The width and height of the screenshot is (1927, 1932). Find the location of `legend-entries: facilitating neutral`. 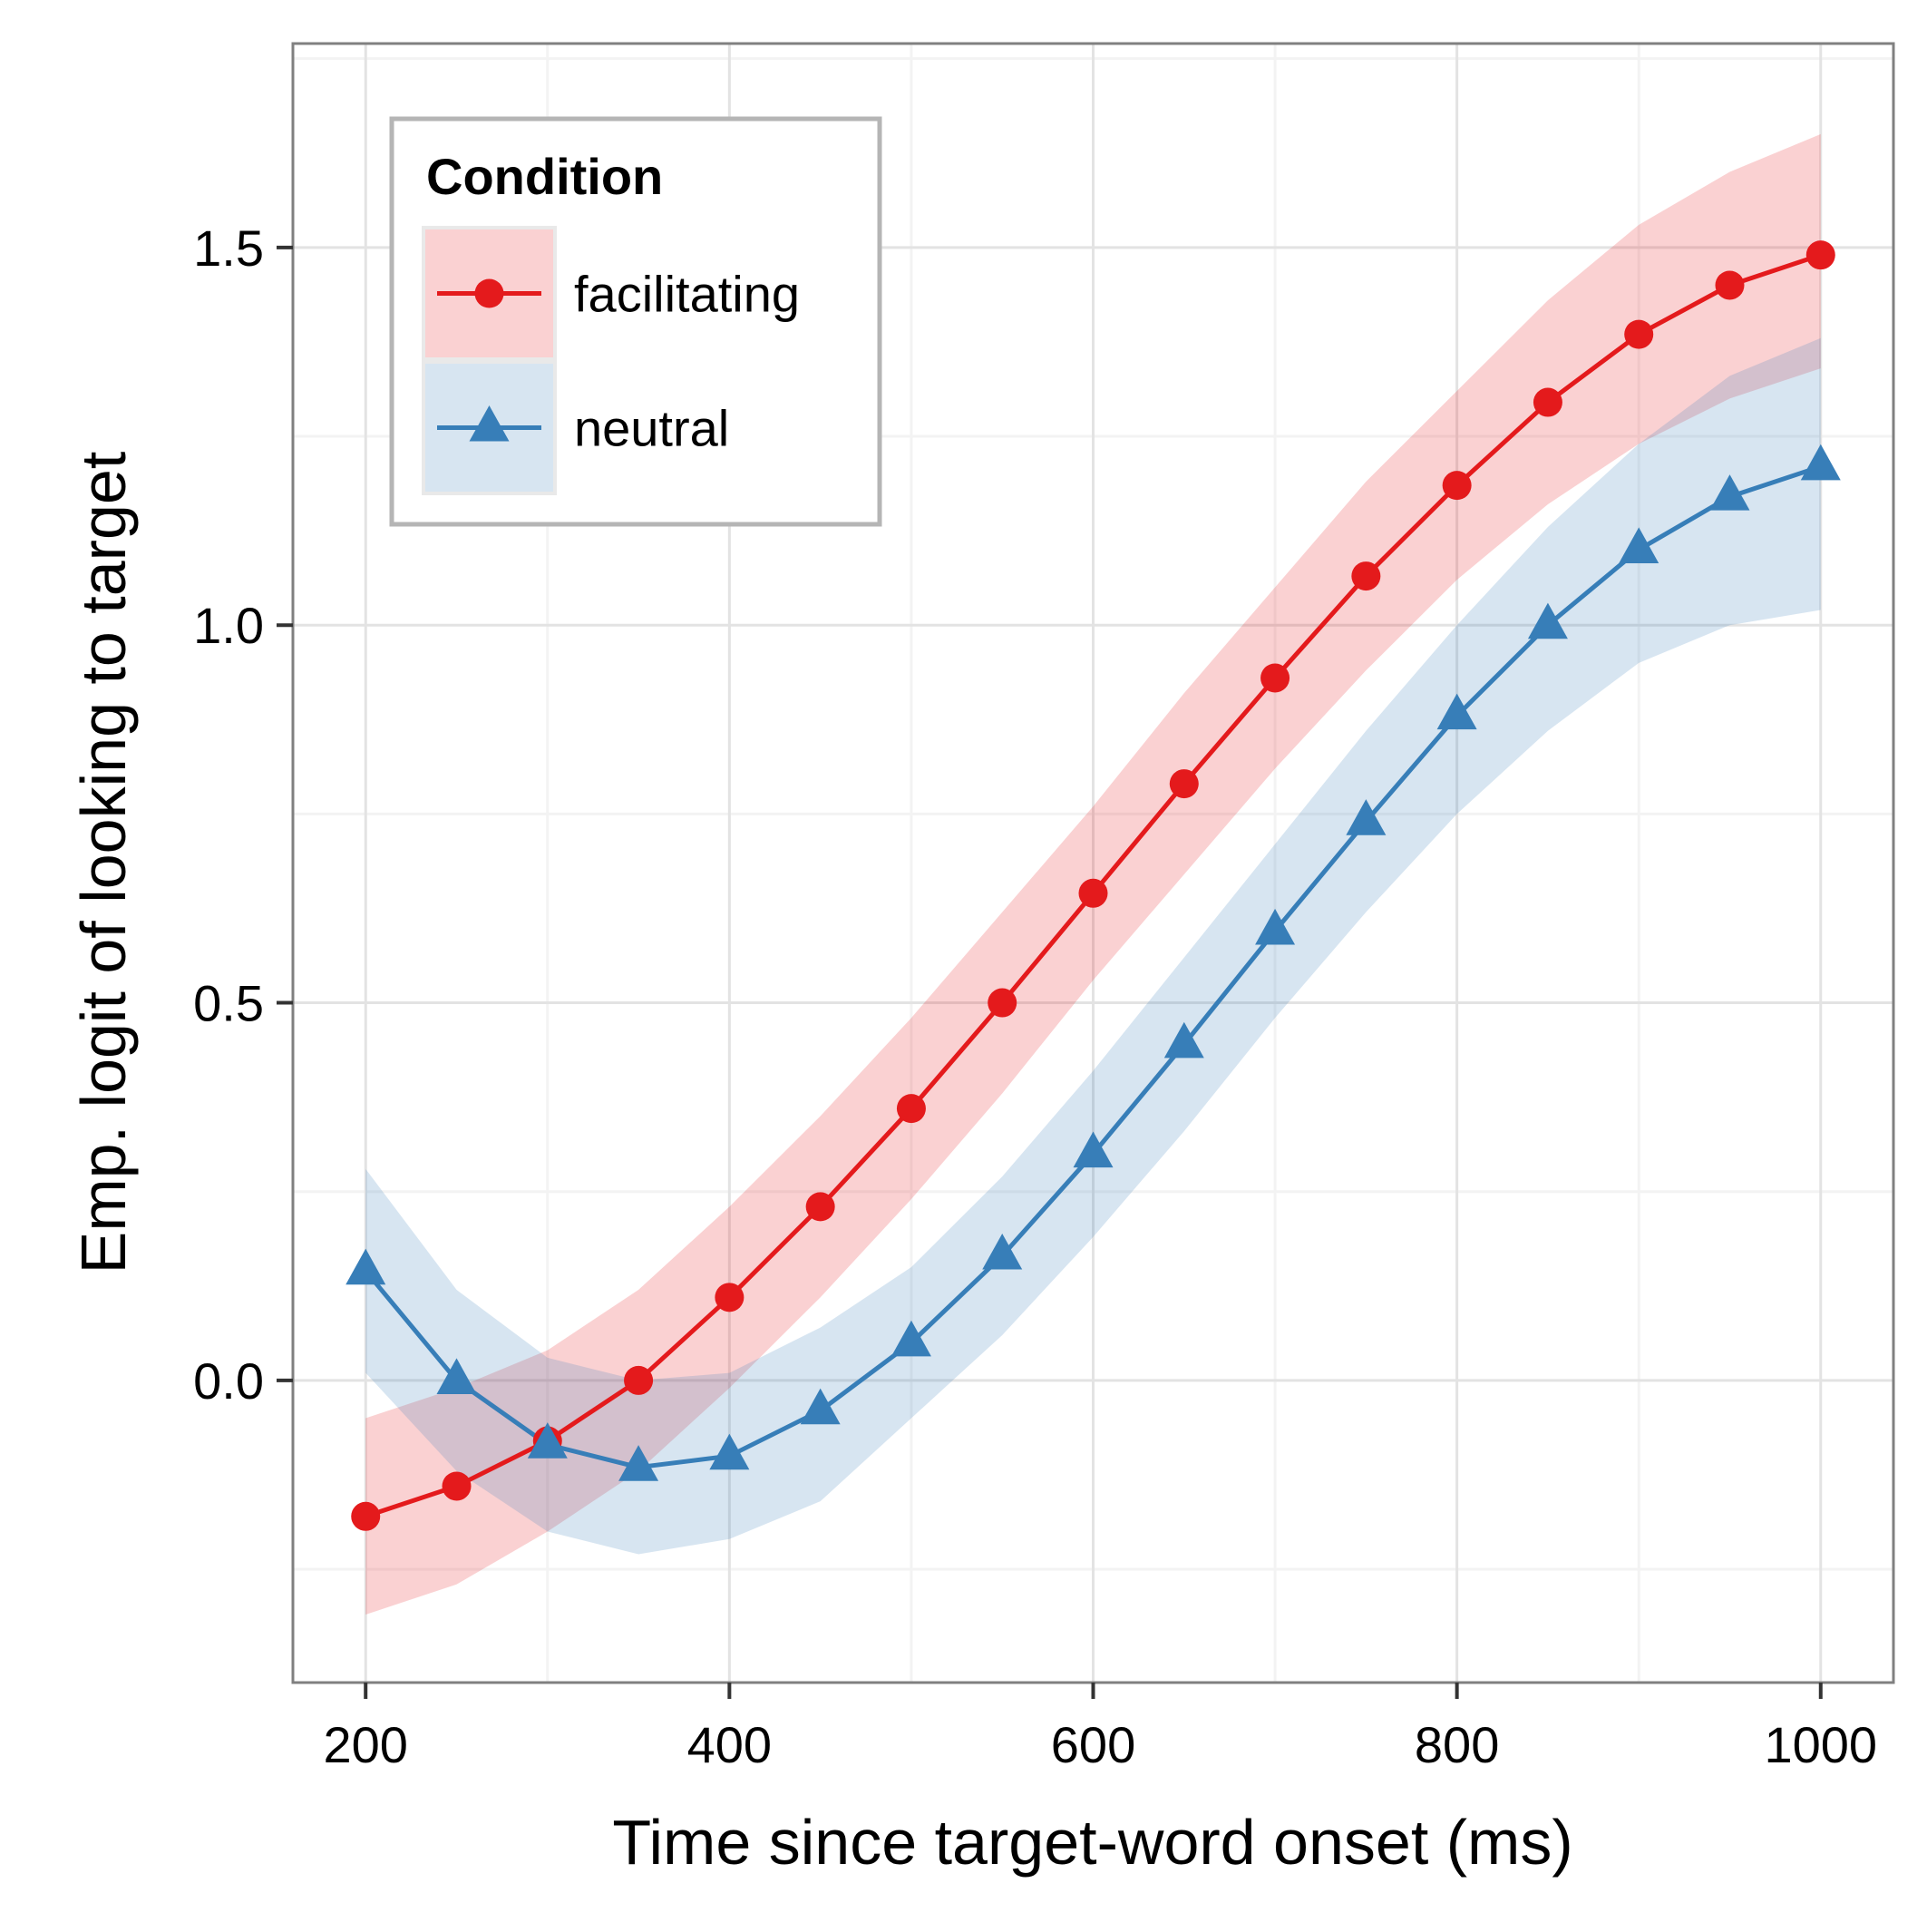

legend-entries: facilitating neutral is located at coordinates (611, 360).